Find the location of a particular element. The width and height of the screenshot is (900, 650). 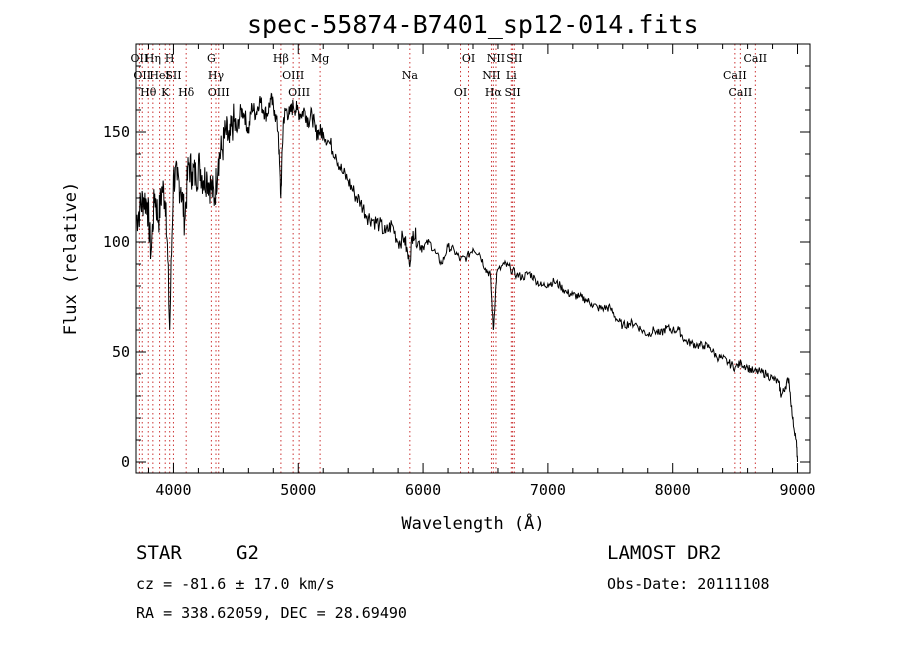

x-tick-label: 4000 is located at coordinates (173, 490).